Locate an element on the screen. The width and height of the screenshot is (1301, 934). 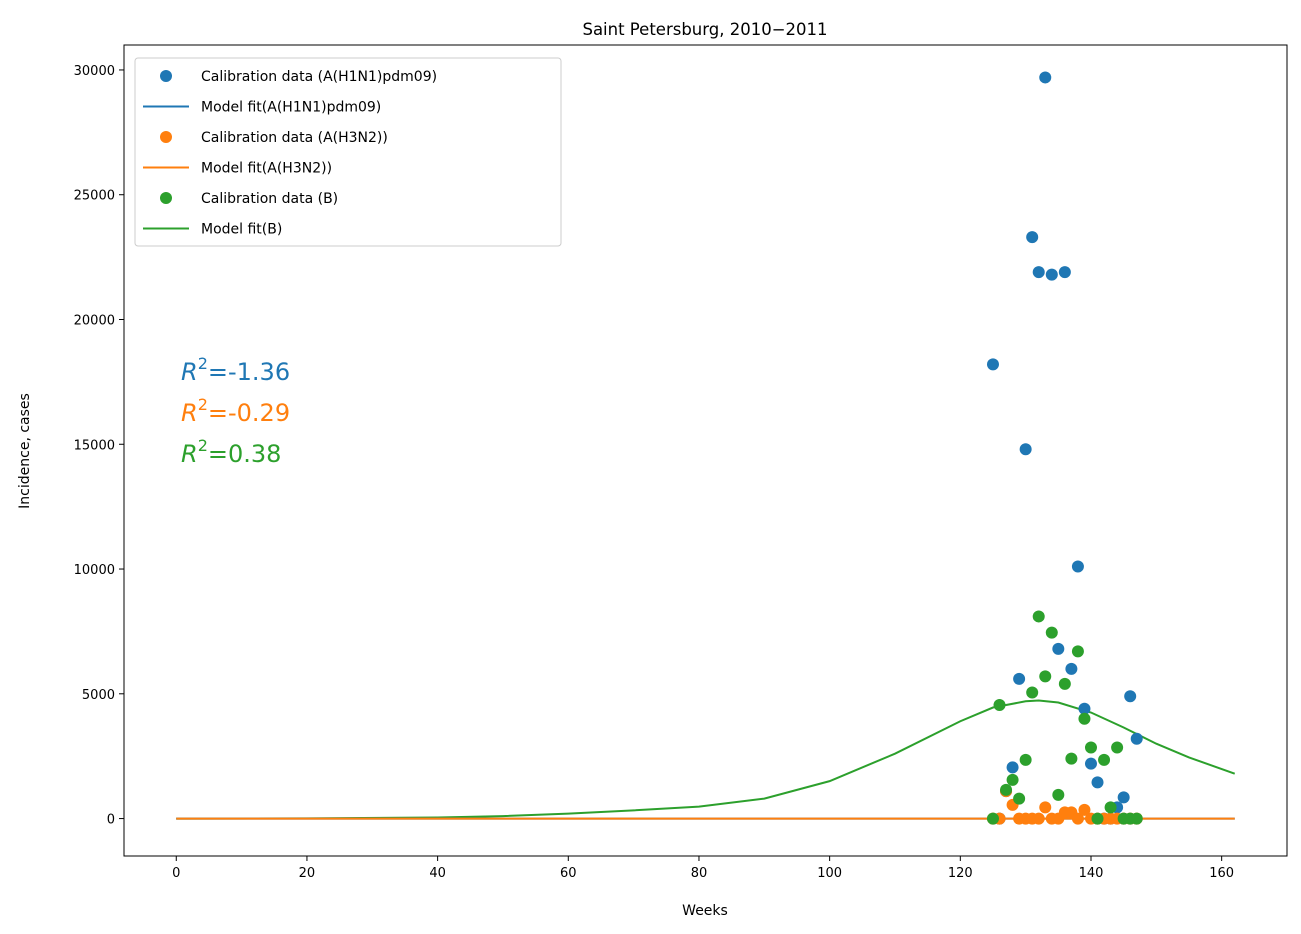
x-axis-ticks: 0 20 40 60 80 100 120 140 160 is located at coordinates (703, 868).